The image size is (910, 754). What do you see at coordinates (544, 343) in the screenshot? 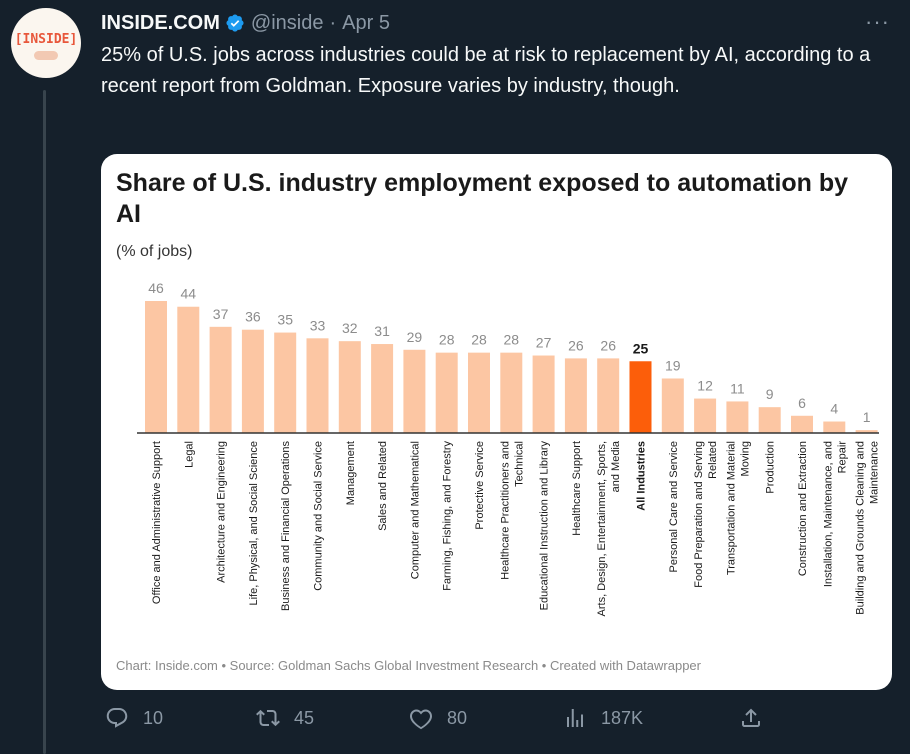
I see `bar-value-label: 27` at bounding box center [544, 343].